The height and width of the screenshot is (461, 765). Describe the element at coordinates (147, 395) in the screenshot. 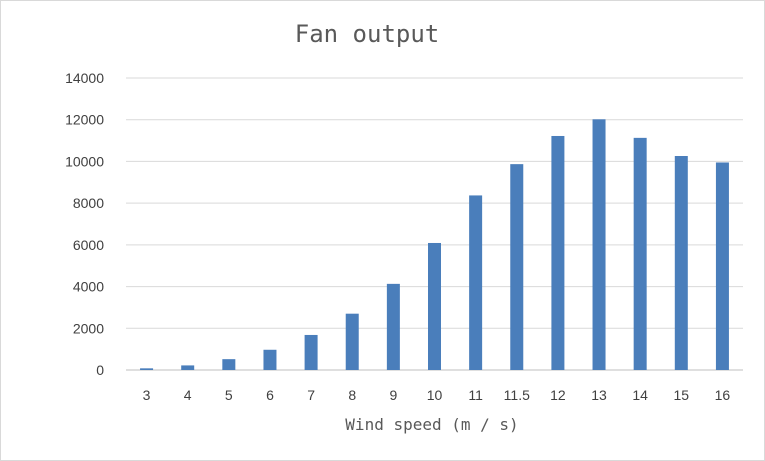

I see `x-tick-label: 3` at that location.